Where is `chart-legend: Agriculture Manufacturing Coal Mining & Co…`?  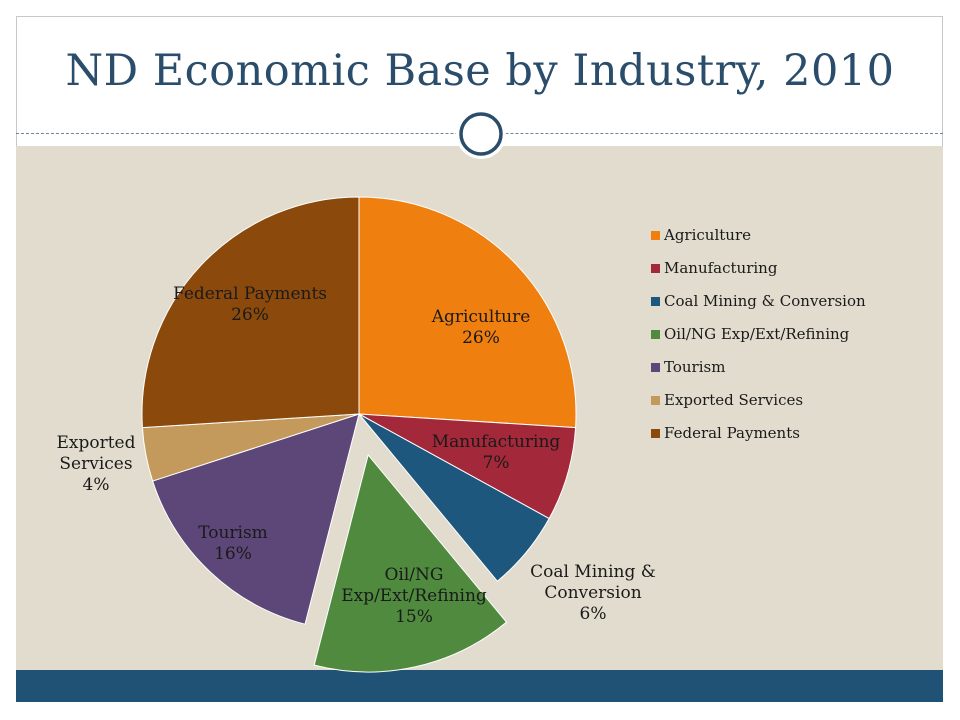
chart-legend: Agriculture Manufacturing Coal Mining & Co… is located at coordinates (758, 334).